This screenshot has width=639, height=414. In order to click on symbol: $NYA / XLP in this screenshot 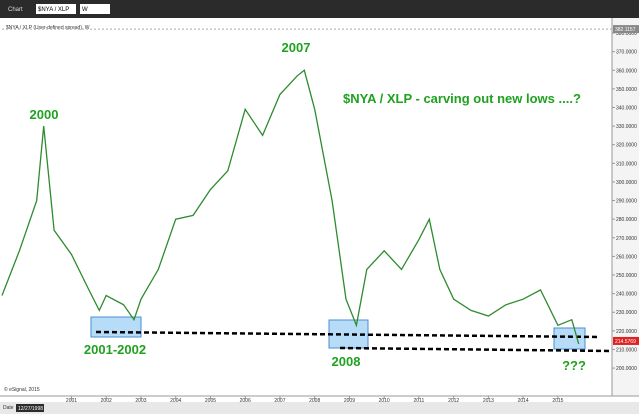, I will do `click(53, 10)`.